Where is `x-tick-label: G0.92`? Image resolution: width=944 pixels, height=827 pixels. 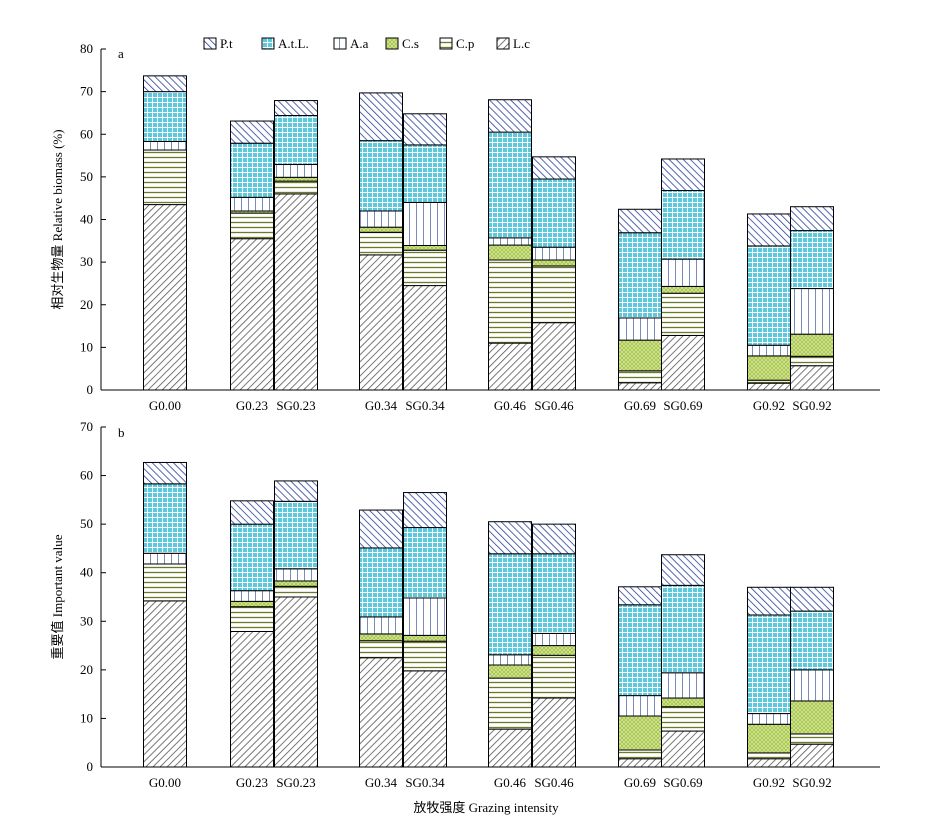 x-tick-label: G0.92 is located at coordinates (769, 405).